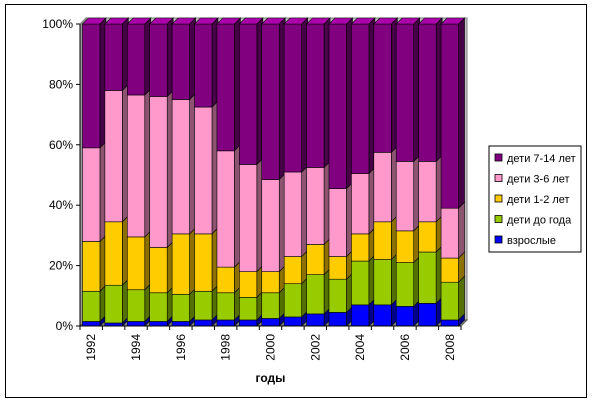 Image resolution: width=595 pixels, height=405 pixels. Describe the element at coordinates (181, 347) in the screenshot. I see `x-tick-label: 1996` at that location.